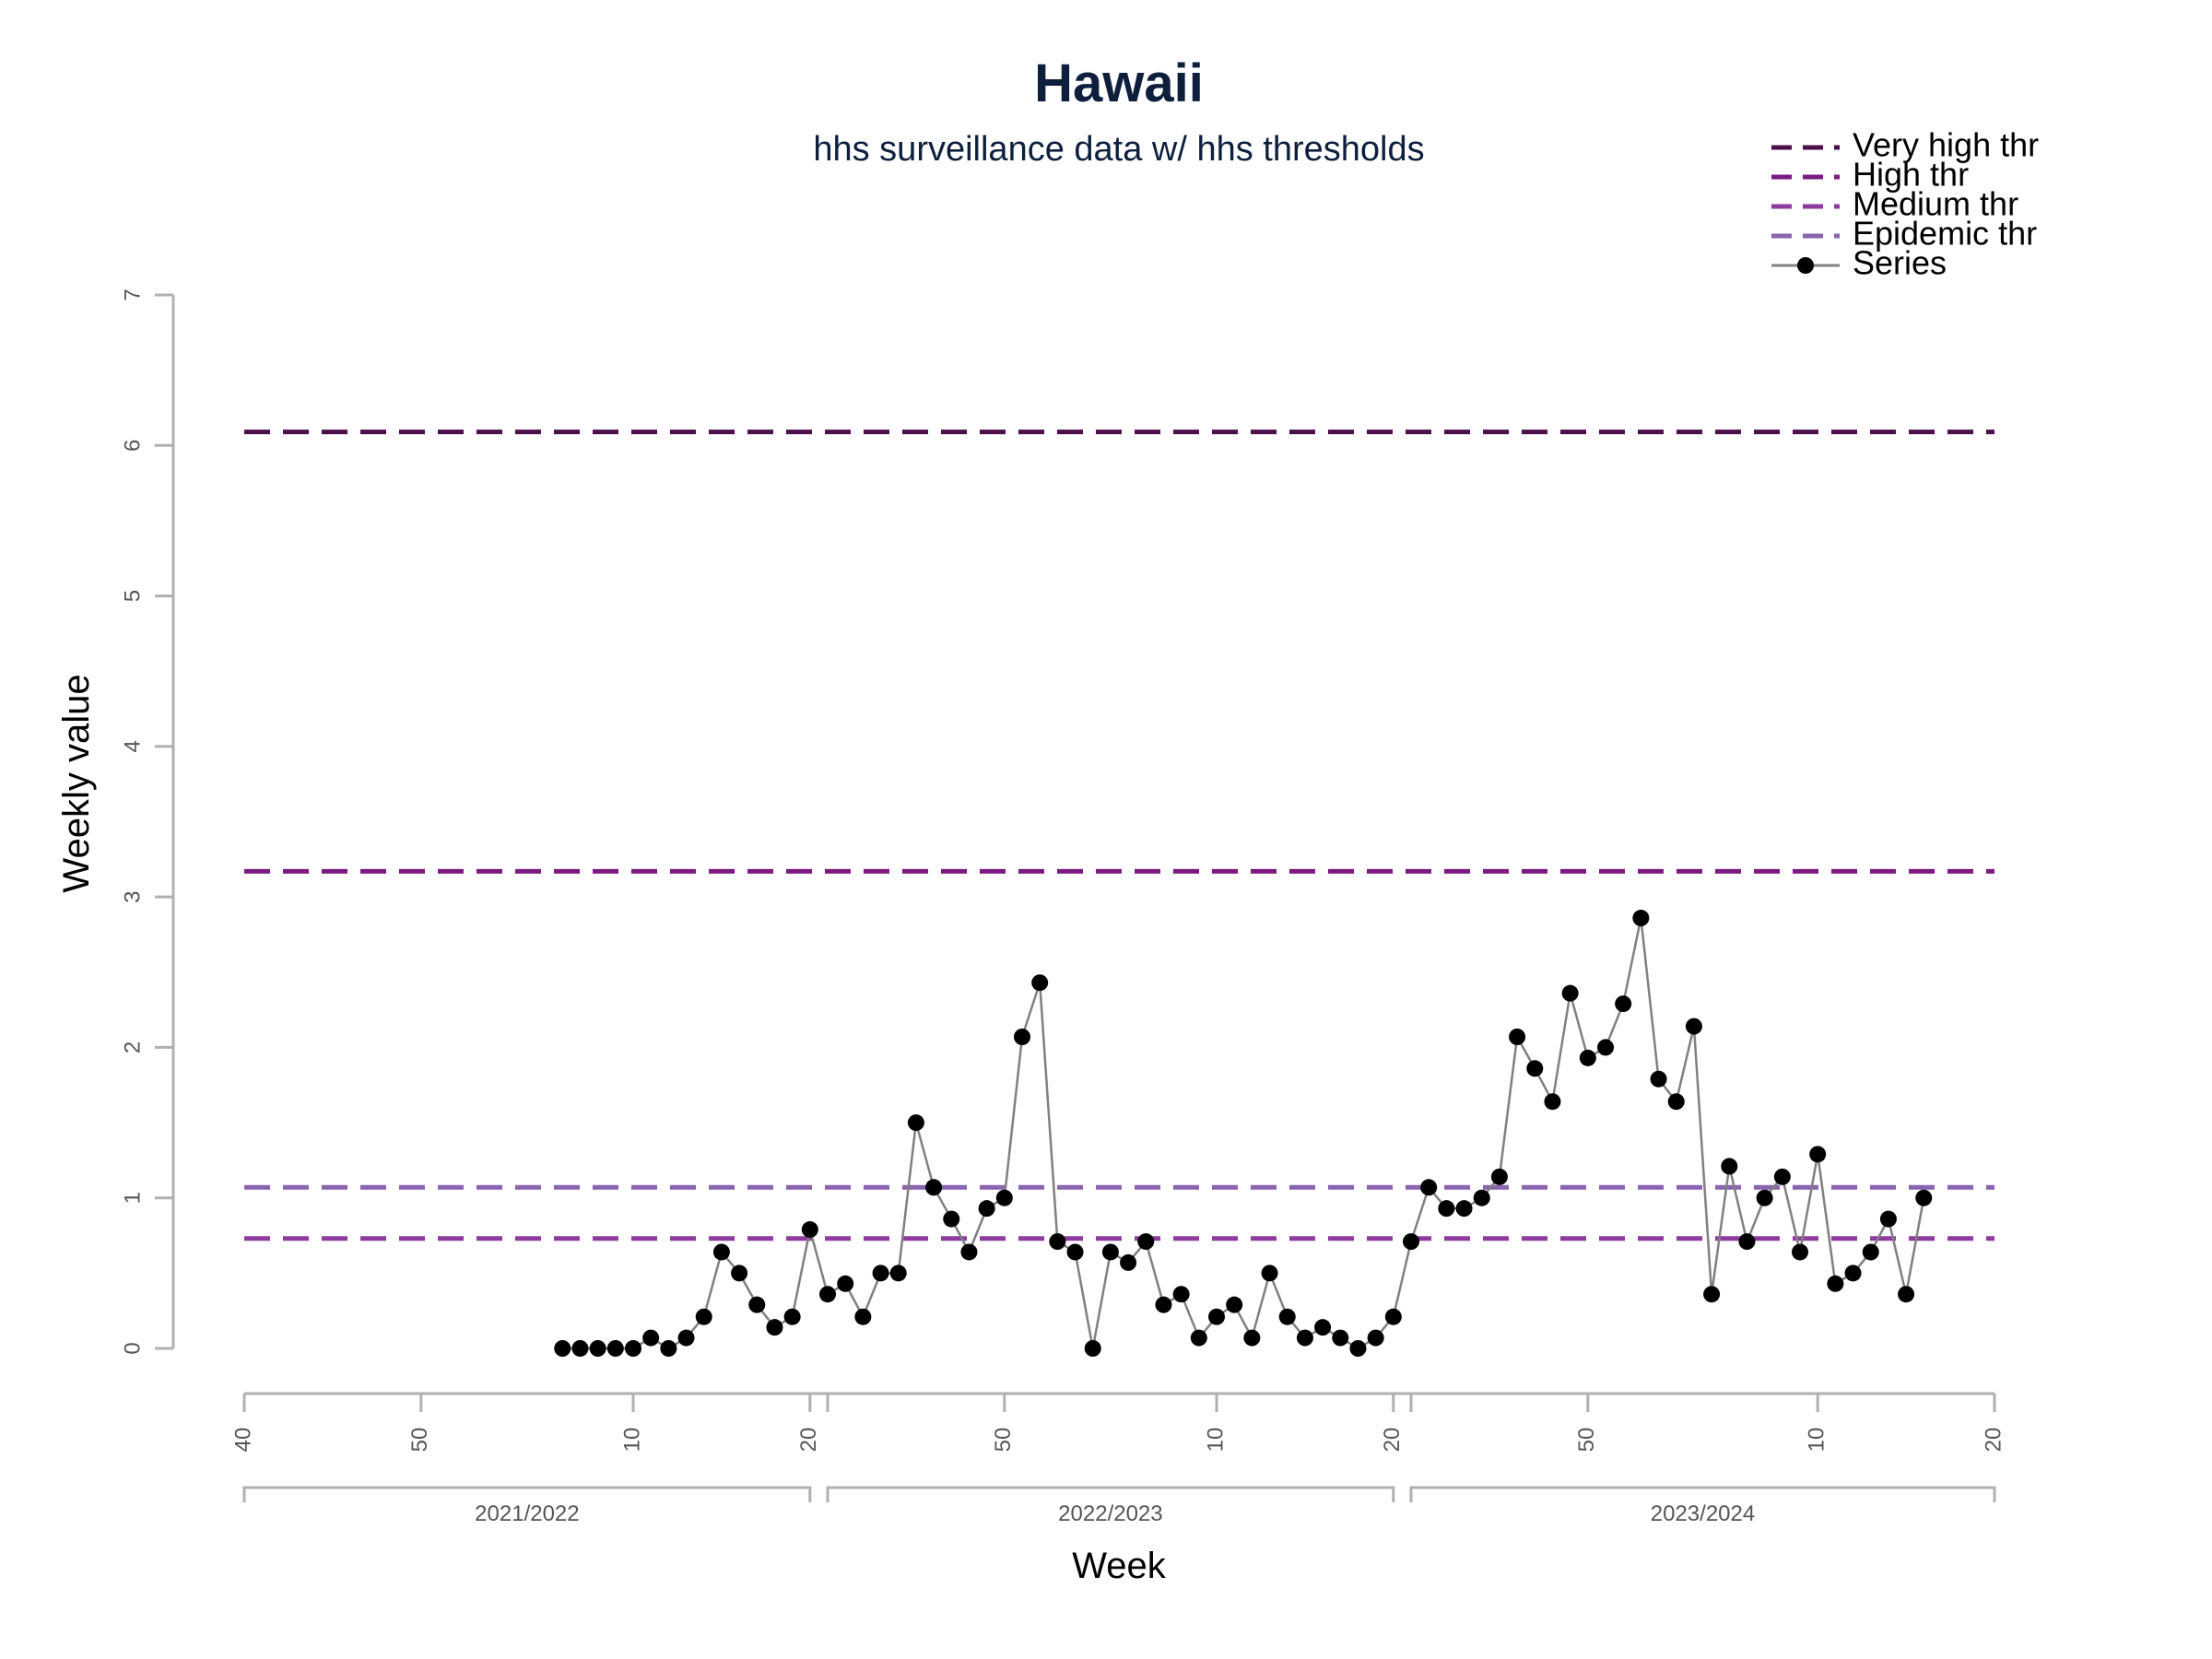 This screenshot has width=2212, height=1659. Describe the element at coordinates (242, 1440) in the screenshot. I see `x-tick-label: 40` at that location.